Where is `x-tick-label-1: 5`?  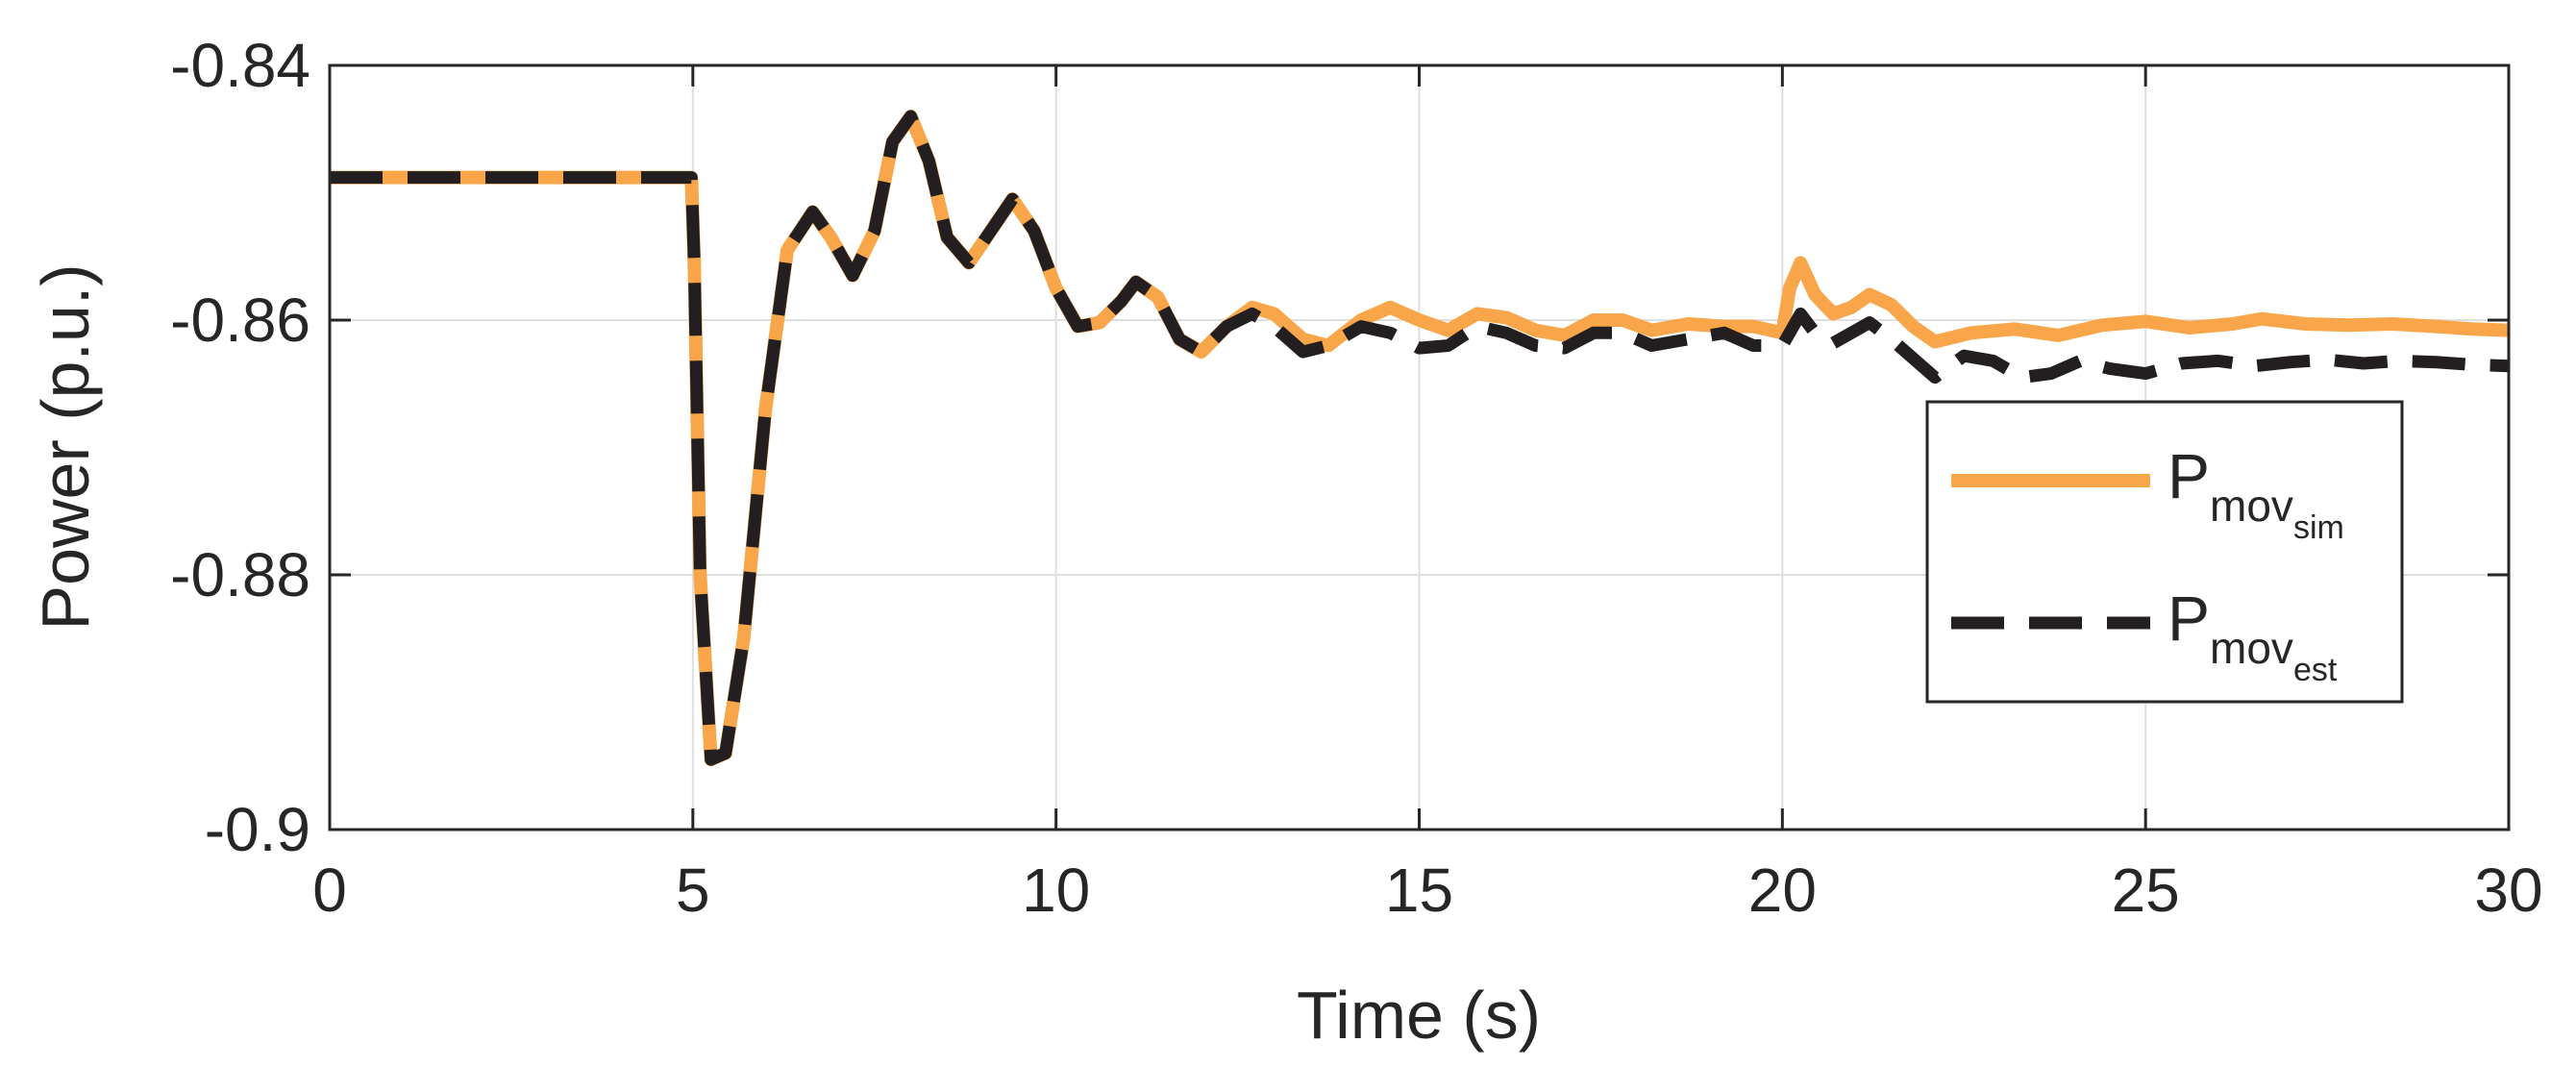 x-tick-label-1: 5 is located at coordinates (693, 891).